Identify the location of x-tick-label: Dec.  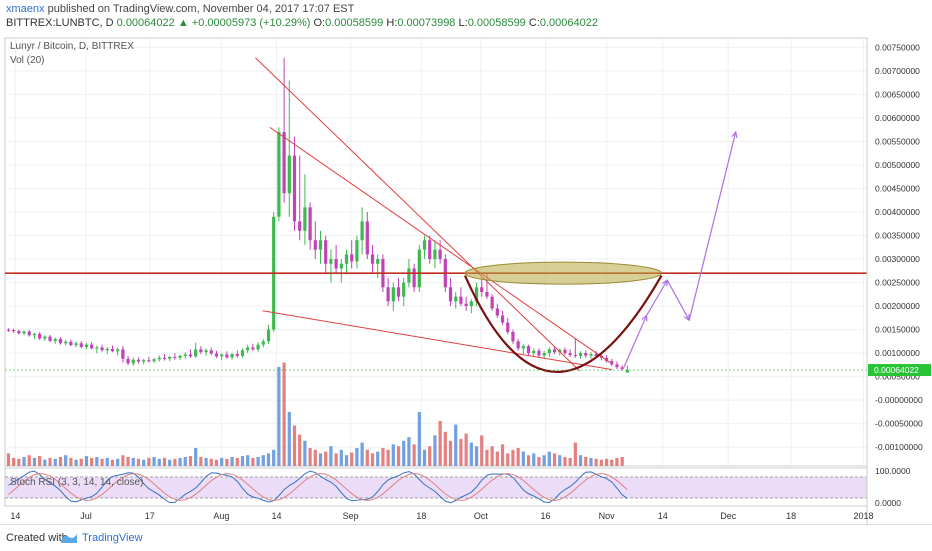
(728, 516).